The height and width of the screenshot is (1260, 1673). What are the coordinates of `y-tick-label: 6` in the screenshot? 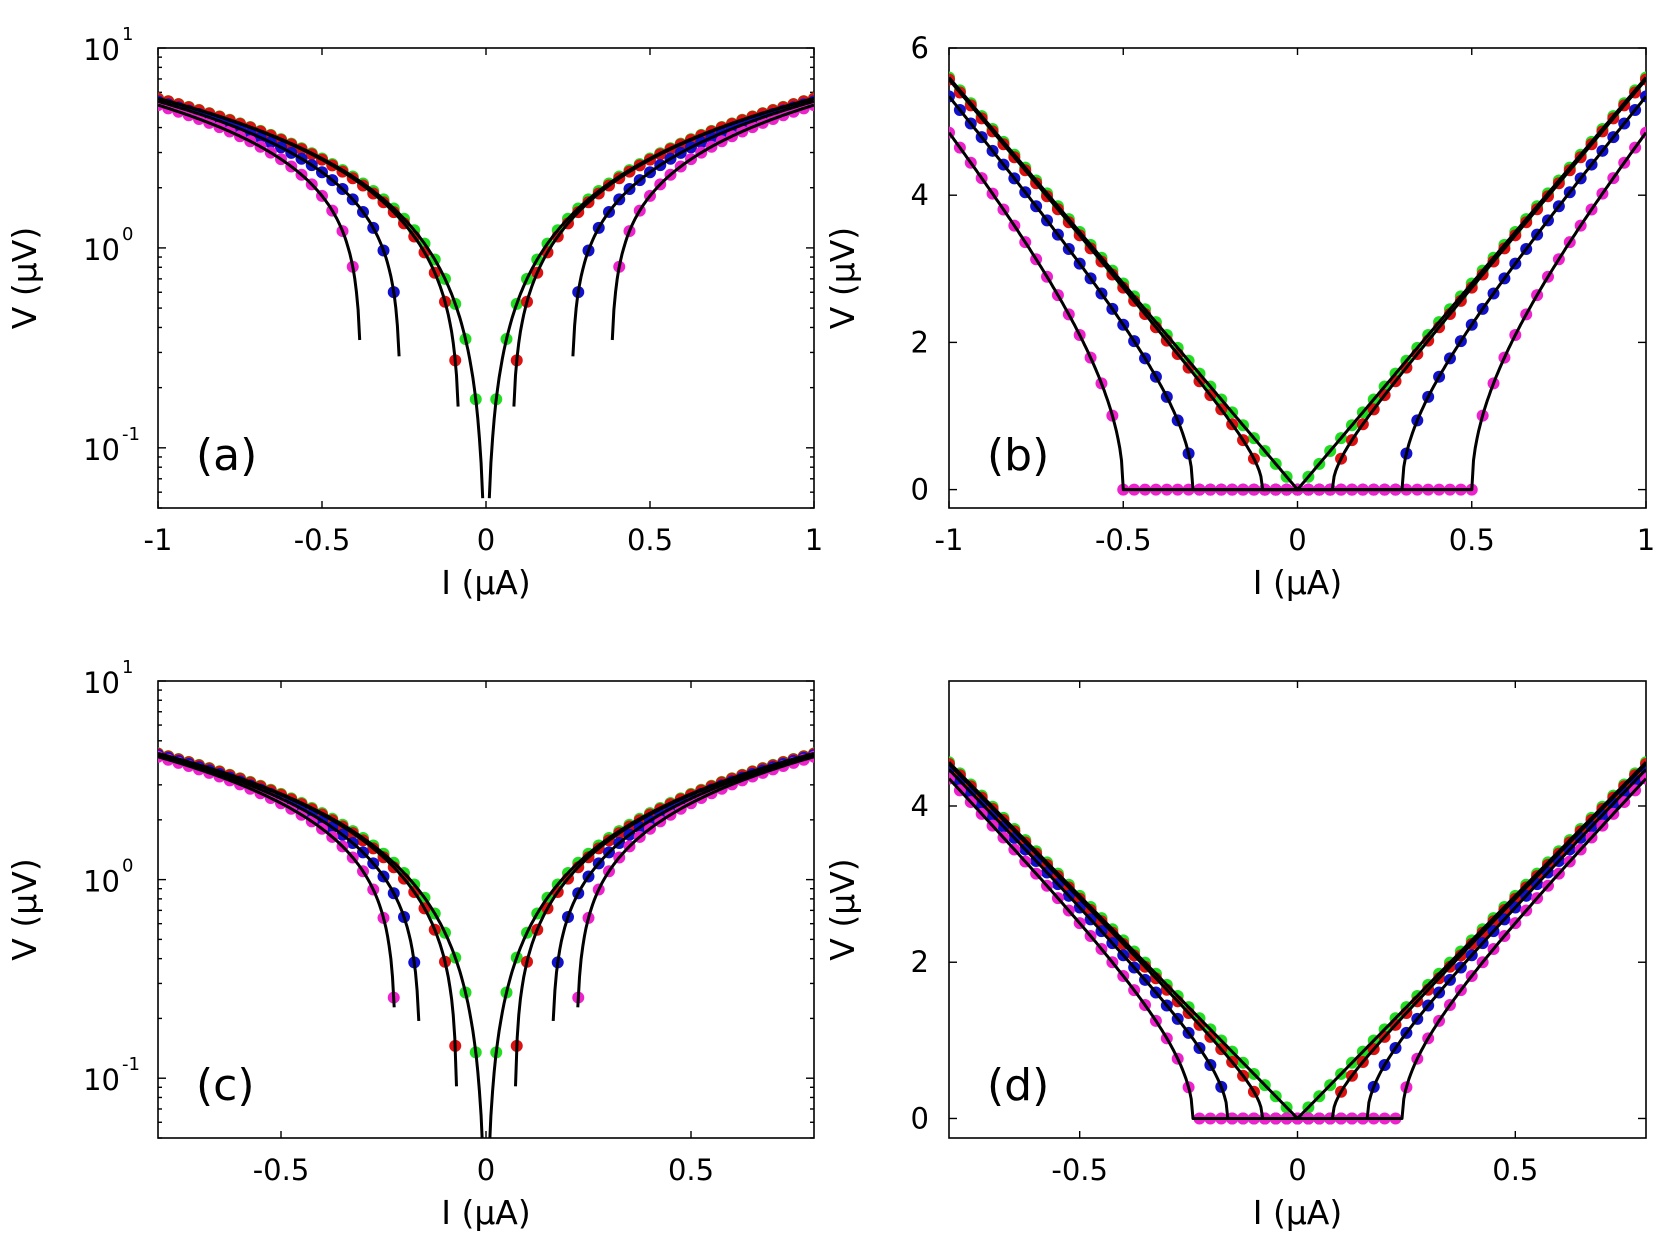 It's located at (920, 48).